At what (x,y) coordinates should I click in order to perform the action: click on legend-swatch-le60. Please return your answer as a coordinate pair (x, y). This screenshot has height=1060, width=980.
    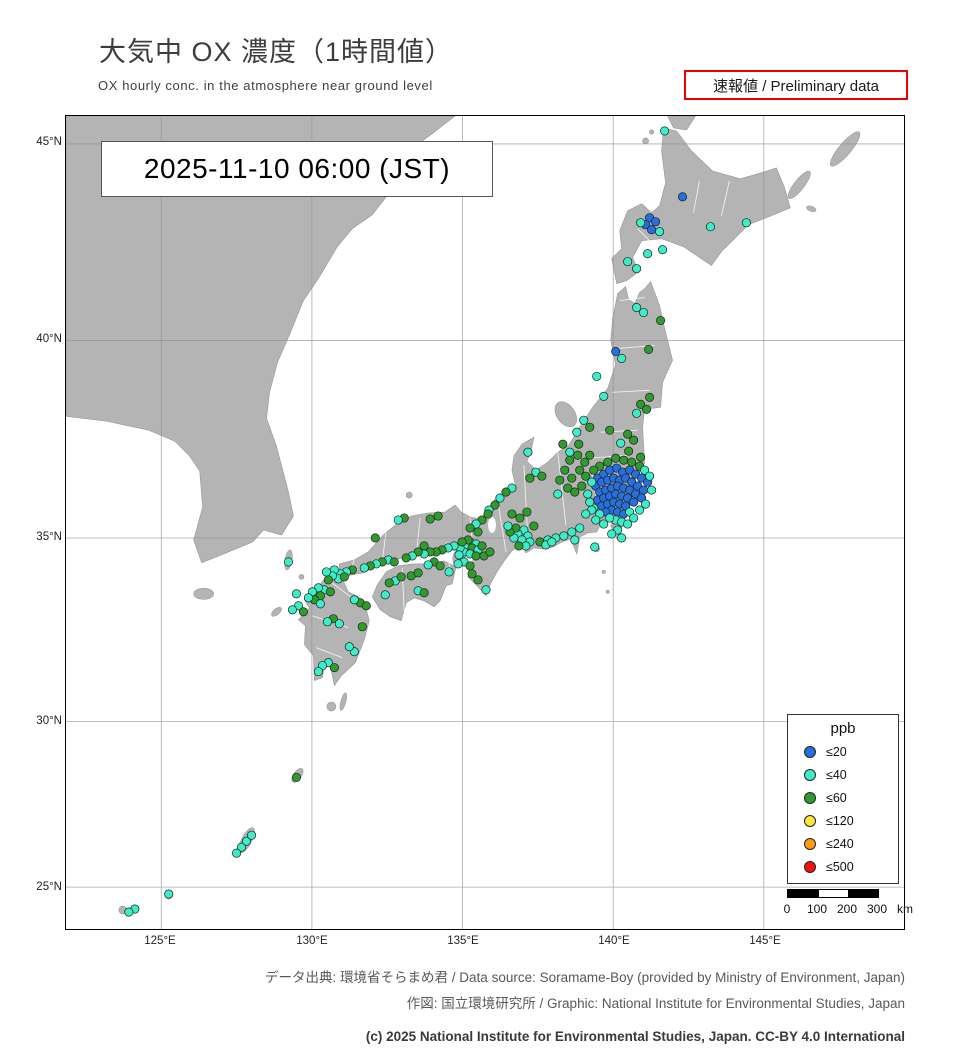
    Looking at the image, I should click on (810, 797).